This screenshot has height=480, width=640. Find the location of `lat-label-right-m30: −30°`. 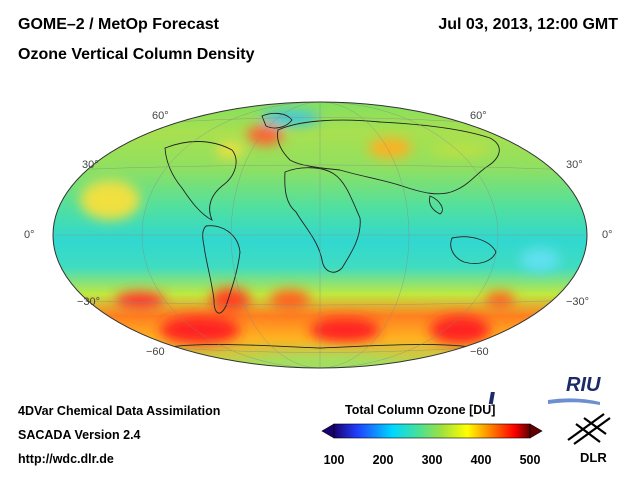

lat-label-right-m30: −30° is located at coordinates (578, 302).